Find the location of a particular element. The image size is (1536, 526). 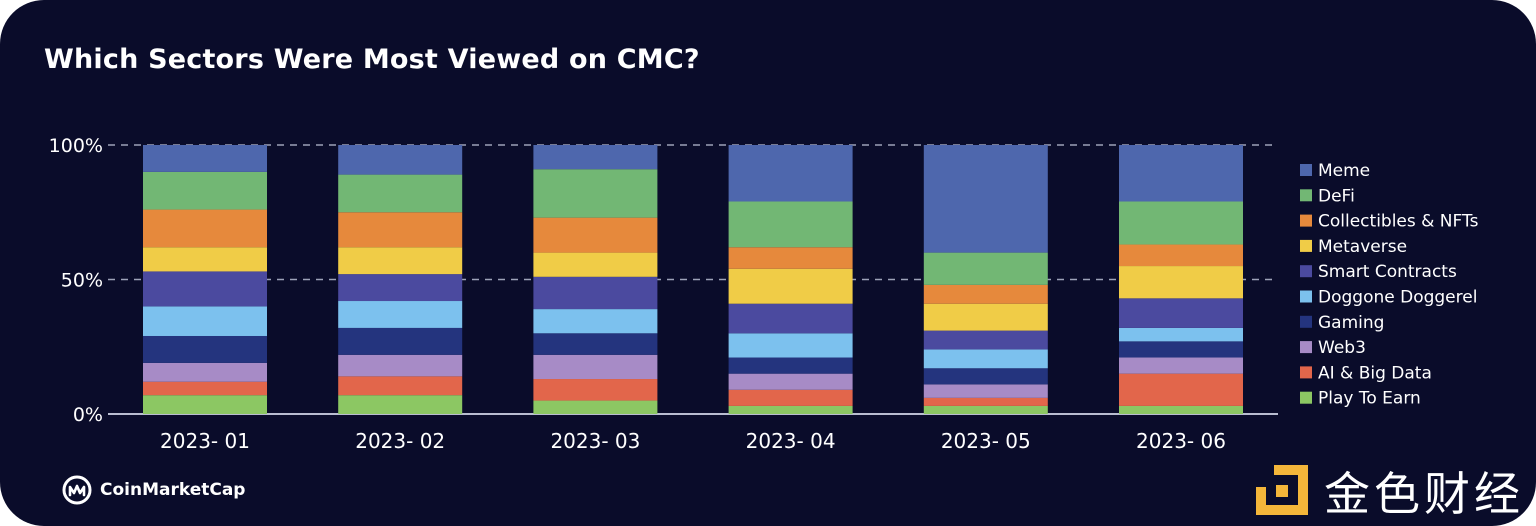

jinse-logo-icon is located at coordinates (1282, 490).